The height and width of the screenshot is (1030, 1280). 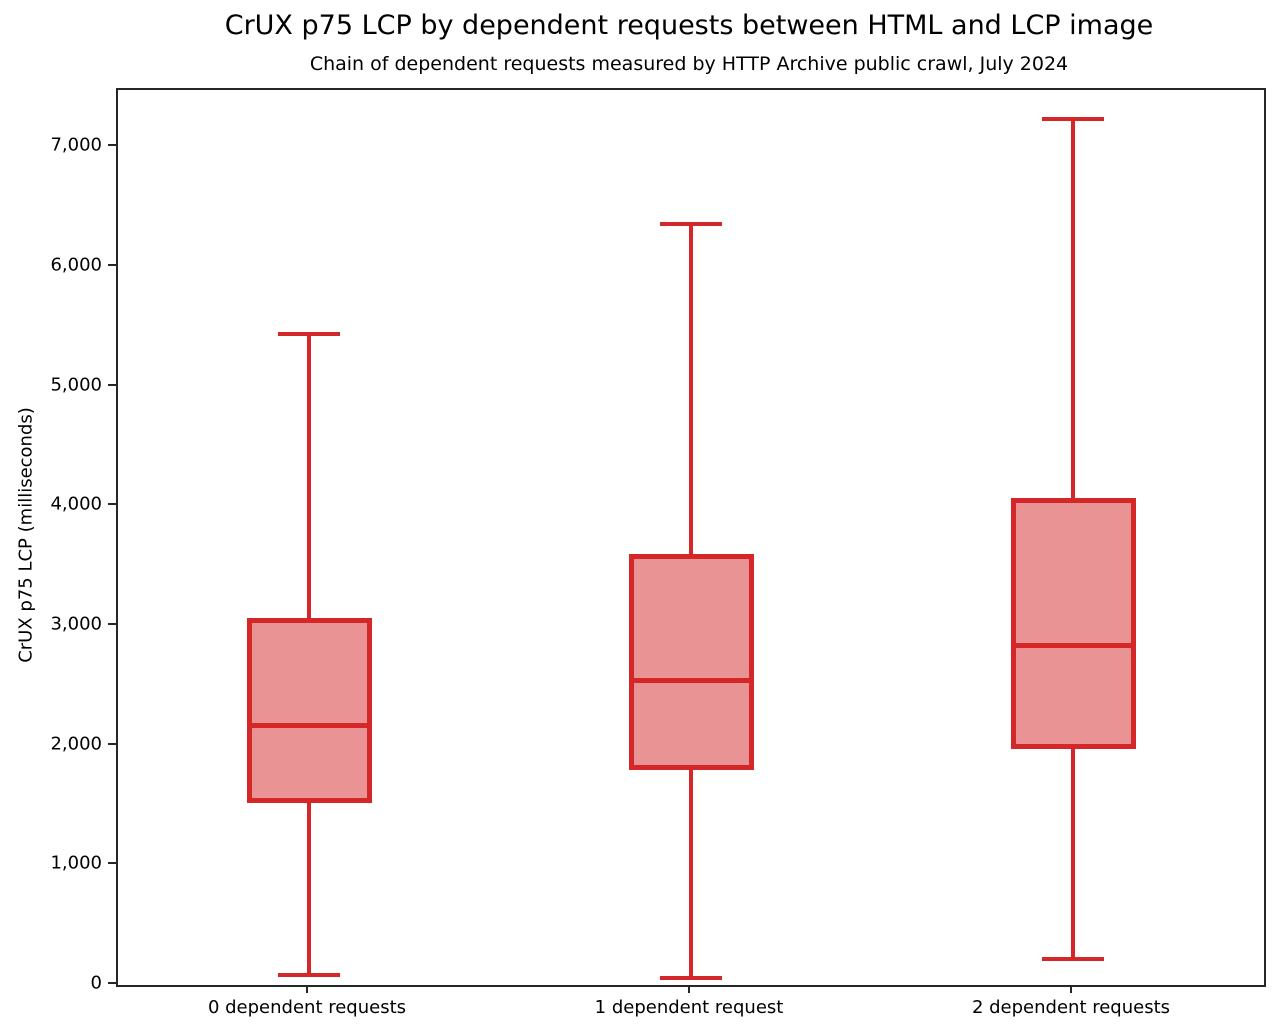 I want to click on x-tick-label: 2 dependent requests, so click(x=1071, y=1007).